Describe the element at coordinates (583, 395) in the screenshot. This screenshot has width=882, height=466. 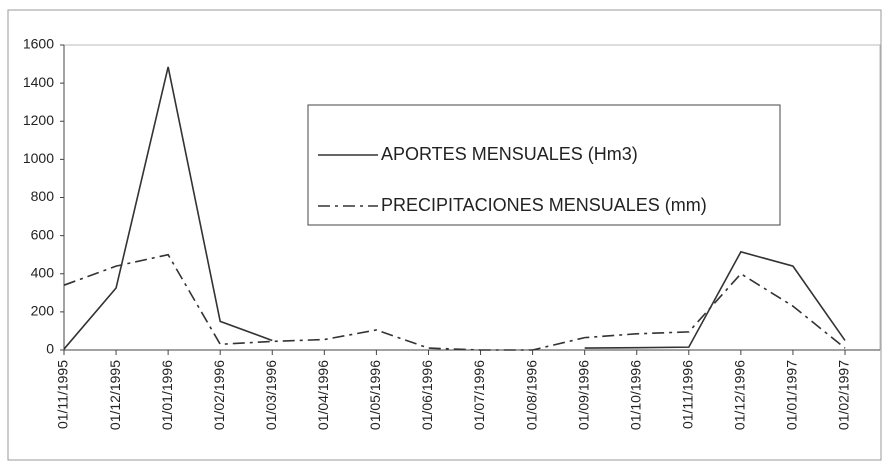
I see `x-tick-label: 01/09/1996` at that location.